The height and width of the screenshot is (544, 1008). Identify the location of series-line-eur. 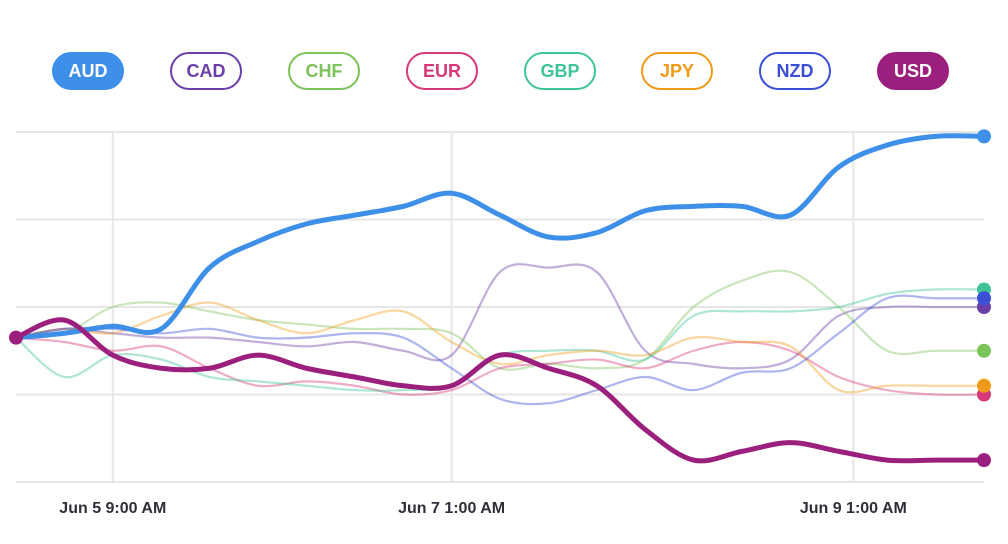
(500, 366).